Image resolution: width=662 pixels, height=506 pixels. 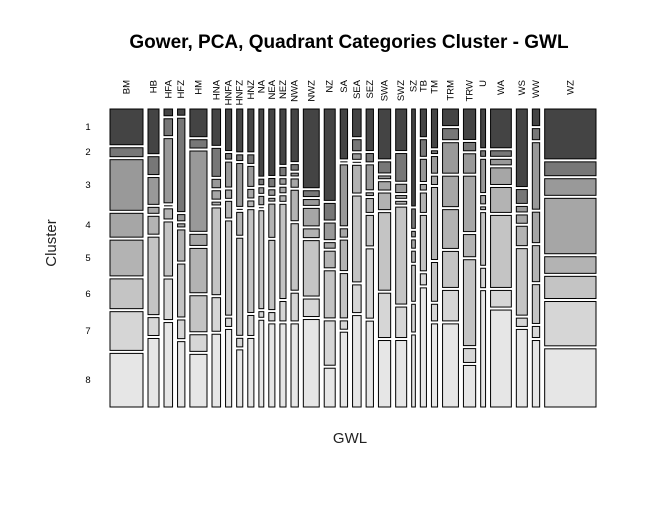 What do you see at coordinates (414, 86) in the screenshot?
I see `x-tick-label: SZ` at bounding box center [414, 86].